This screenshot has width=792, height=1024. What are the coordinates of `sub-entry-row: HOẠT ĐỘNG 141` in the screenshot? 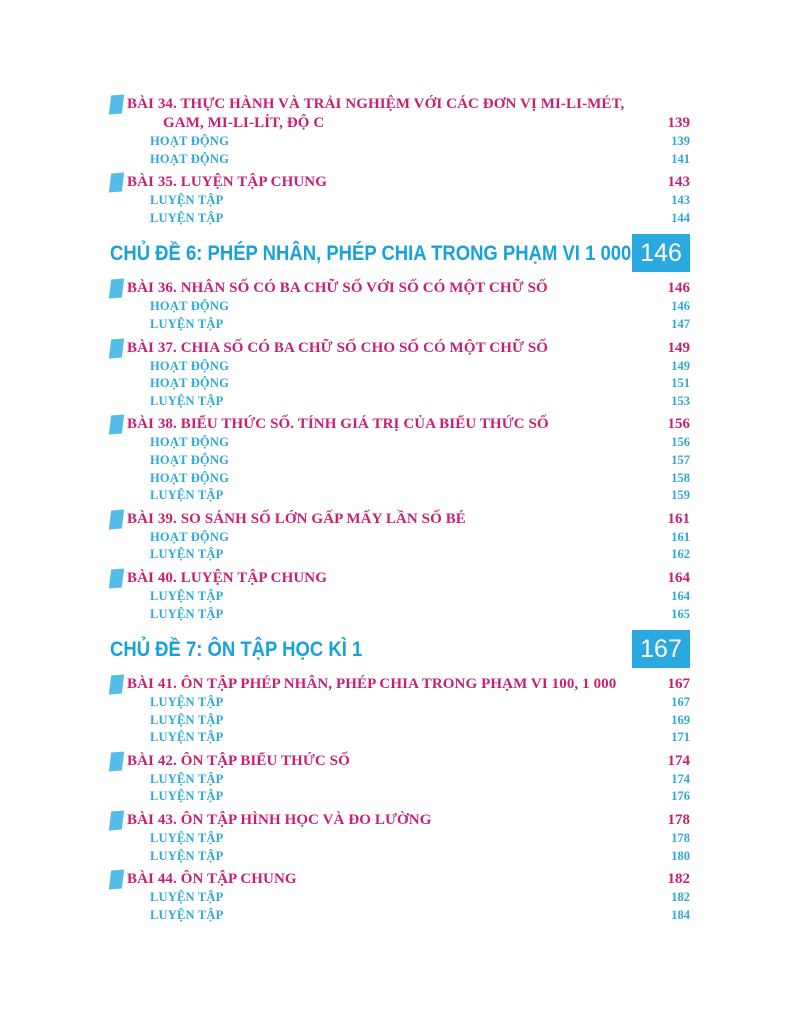 It's located at (420, 160).